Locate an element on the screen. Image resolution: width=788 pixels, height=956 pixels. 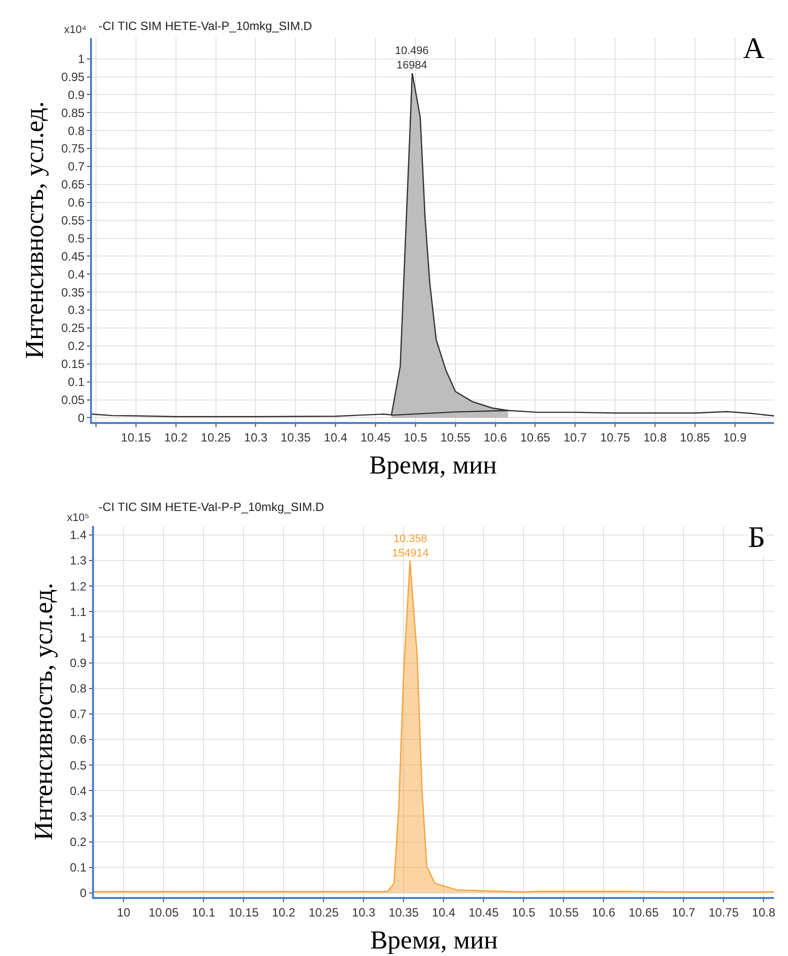
text: x10⁴ is located at coordinates (75, 30).